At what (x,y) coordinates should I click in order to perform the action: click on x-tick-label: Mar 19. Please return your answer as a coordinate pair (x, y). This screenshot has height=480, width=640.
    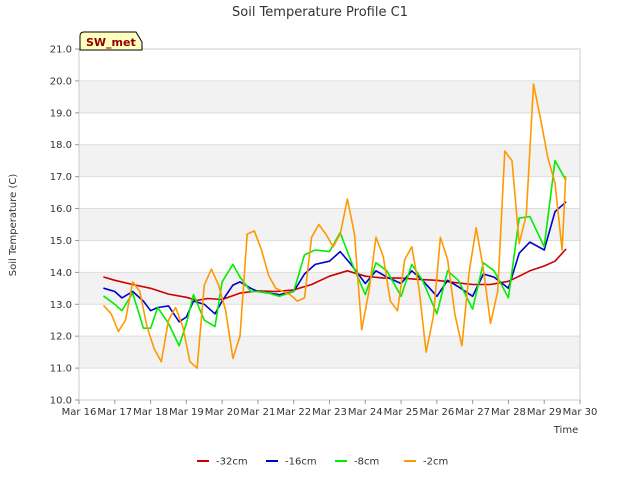
    Looking at the image, I should click on (186, 412).